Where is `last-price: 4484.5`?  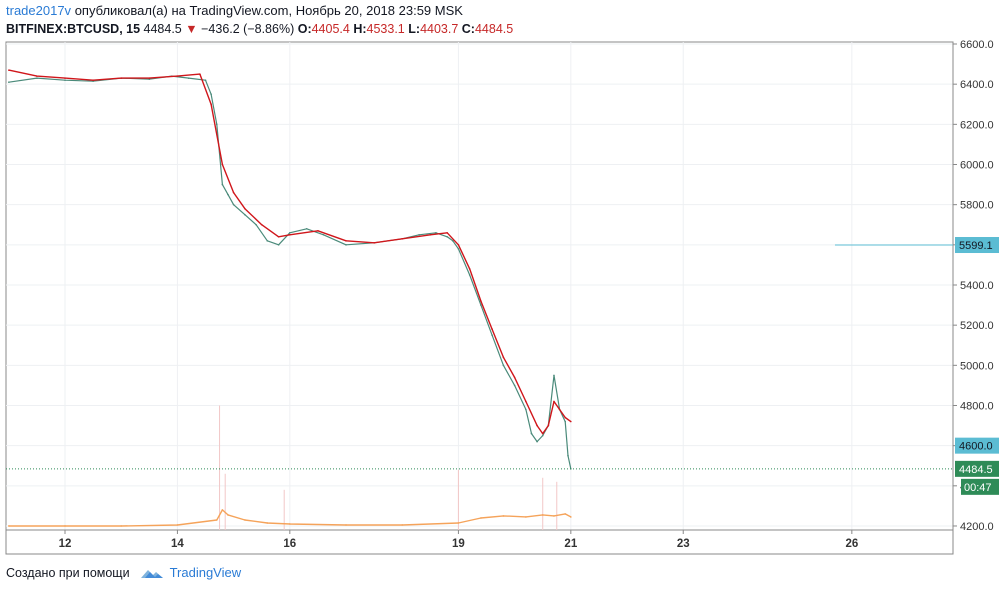 last-price: 4484.5 is located at coordinates (162, 29).